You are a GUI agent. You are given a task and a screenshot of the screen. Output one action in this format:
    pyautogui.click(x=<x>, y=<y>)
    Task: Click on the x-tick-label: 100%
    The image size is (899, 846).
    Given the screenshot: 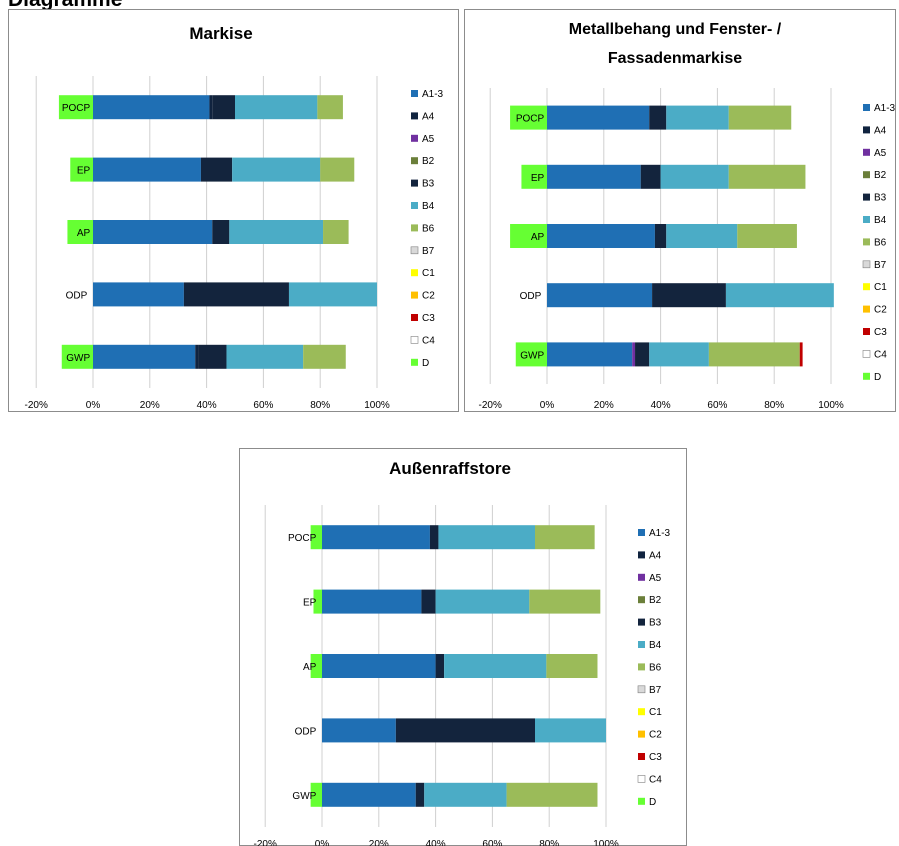 What is the action you would take?
    pyautogui.click(x=606, y=842)
    